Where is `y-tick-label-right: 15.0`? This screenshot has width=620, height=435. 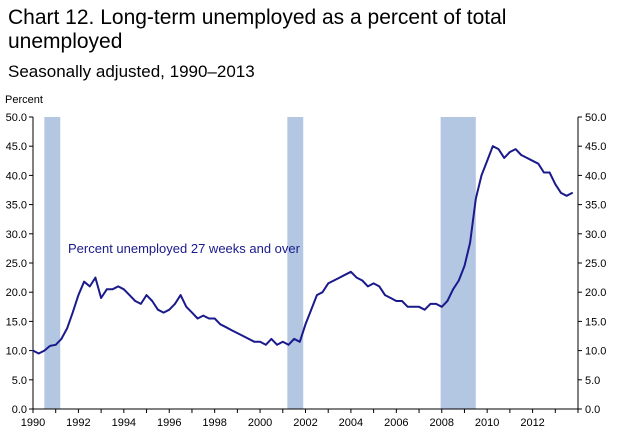
y-tick-label-right: 15.0 is located at coordinates (595, 322).